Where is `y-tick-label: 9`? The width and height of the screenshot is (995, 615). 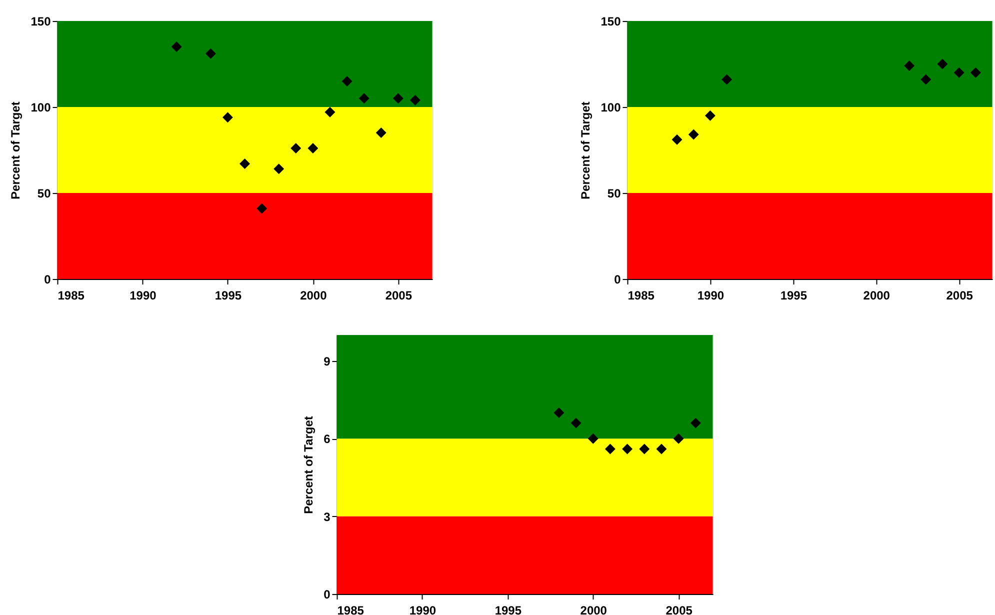
y-tick-label: 9 is located at coordinates (327, 361).